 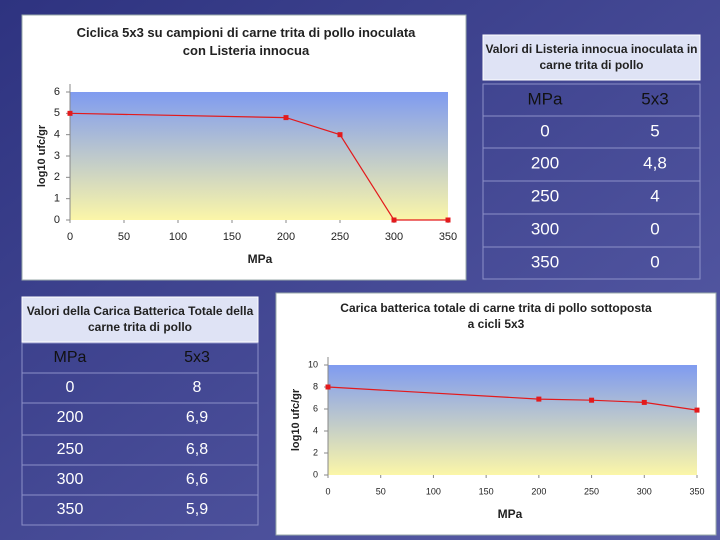 What do you see at coordinates (313, 364) in the screenshot?
I see `y-tick-label: 10` at bounding box center [313, 364].